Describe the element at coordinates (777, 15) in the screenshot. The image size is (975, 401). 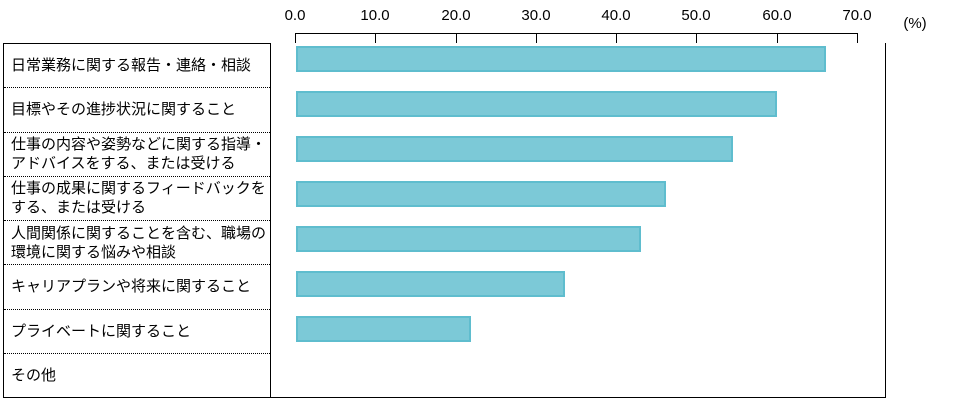
I see `x-axis-tick-label: 60.0` at that location.